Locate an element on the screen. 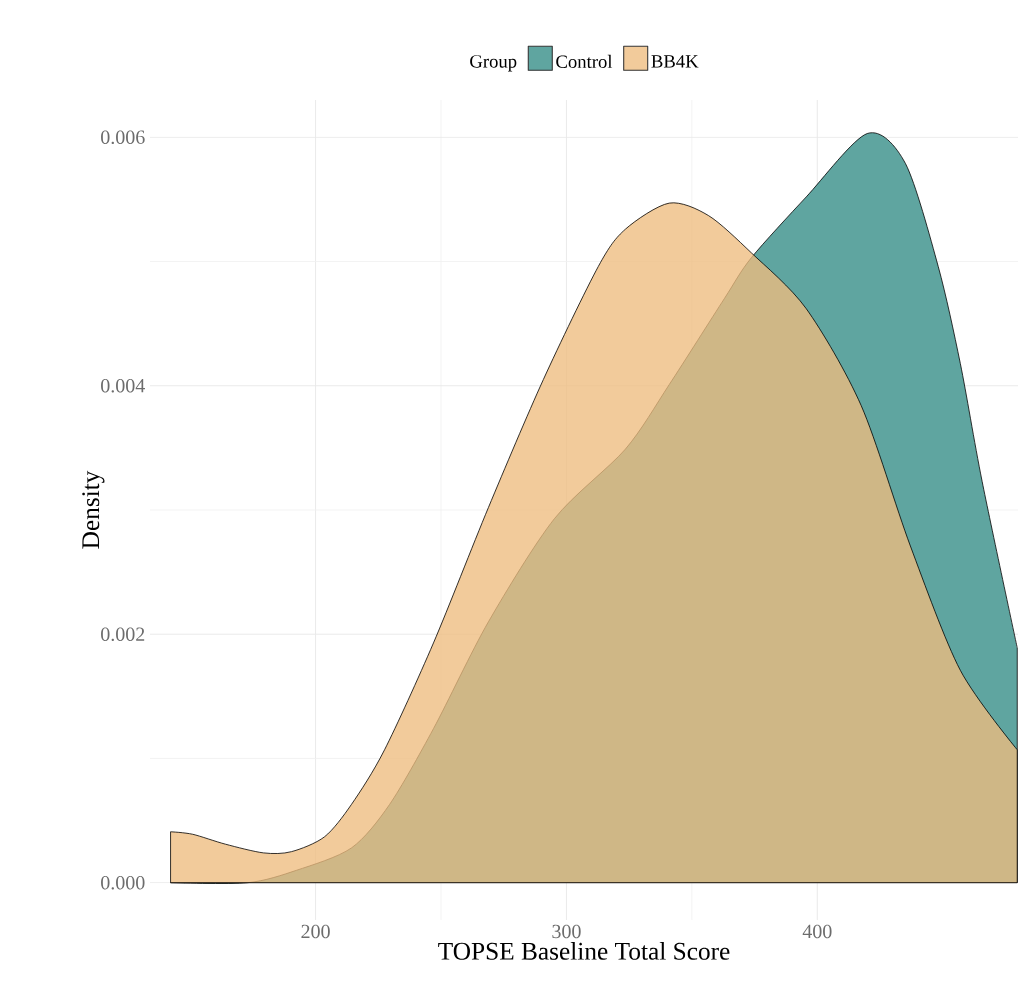  legend-label: BB4K is located at coordinates (675, 61).